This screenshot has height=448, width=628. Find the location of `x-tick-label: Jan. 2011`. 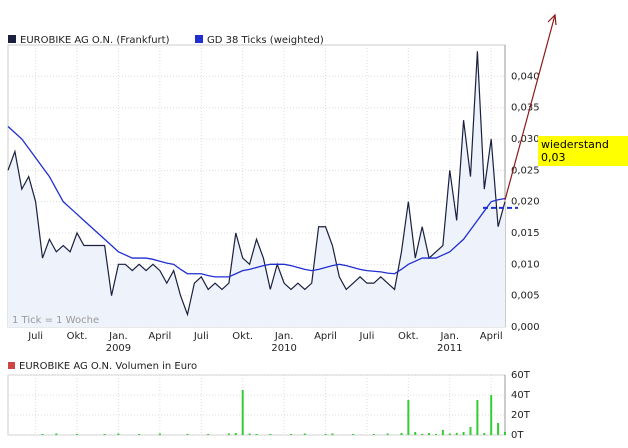

x-tick-label: Jan. 2011 is located at coordinates (450, 342).